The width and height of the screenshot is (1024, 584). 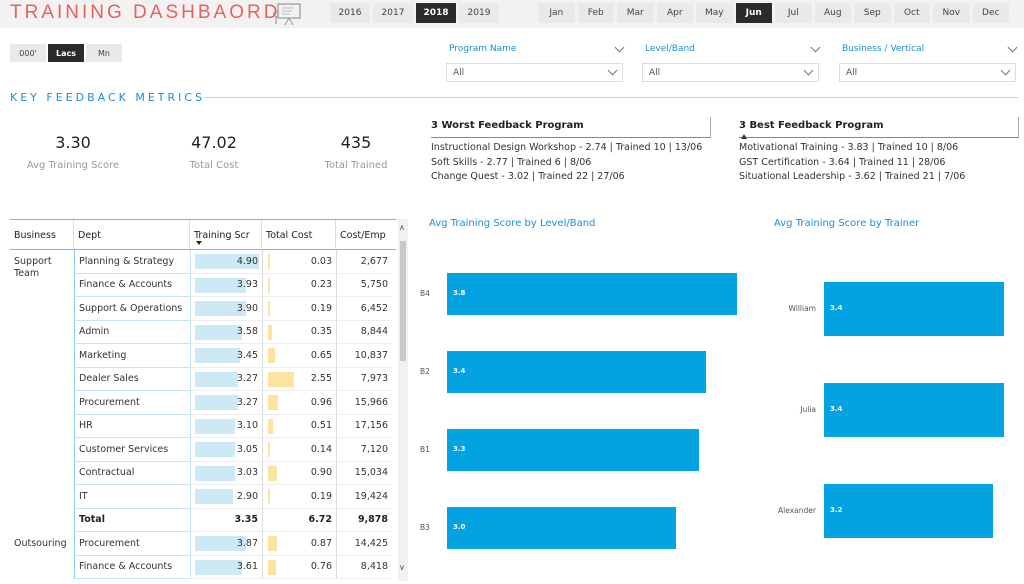 I want to click on score-cell: 3.03, so click(x=226, y=473).